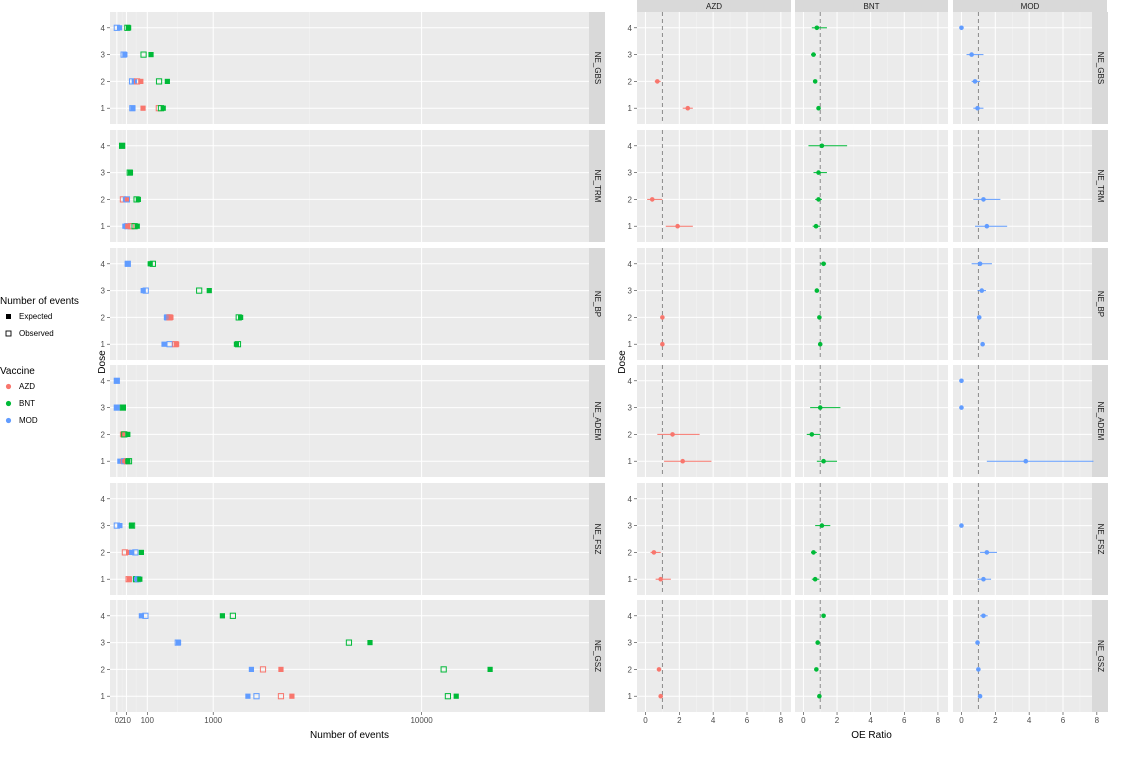 The width and height of the screenshot is (1125, 777). Describe the element at coordinates (597, 656) in the screenshot. I see `row-strip-label: NE_GSZ` at that location.